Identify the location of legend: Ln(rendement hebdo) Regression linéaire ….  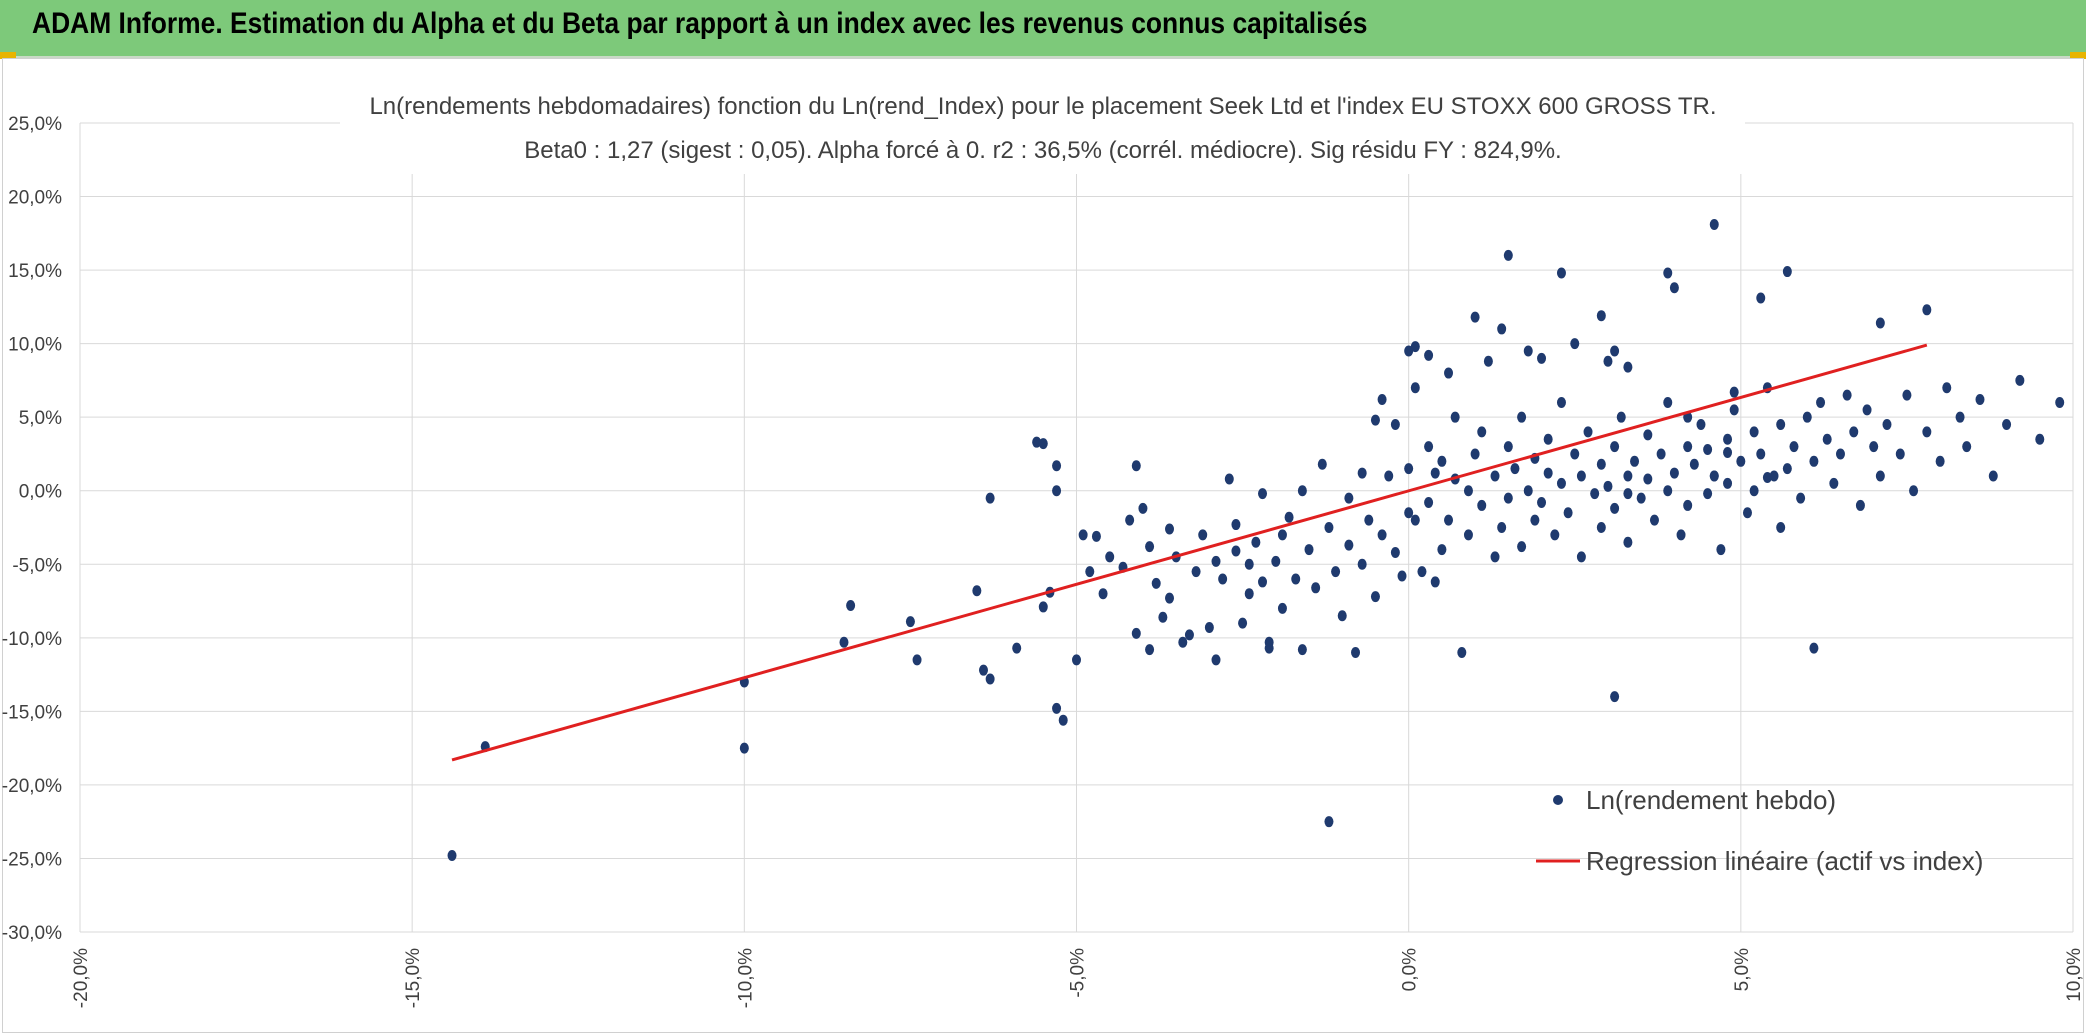
(1759, 830).